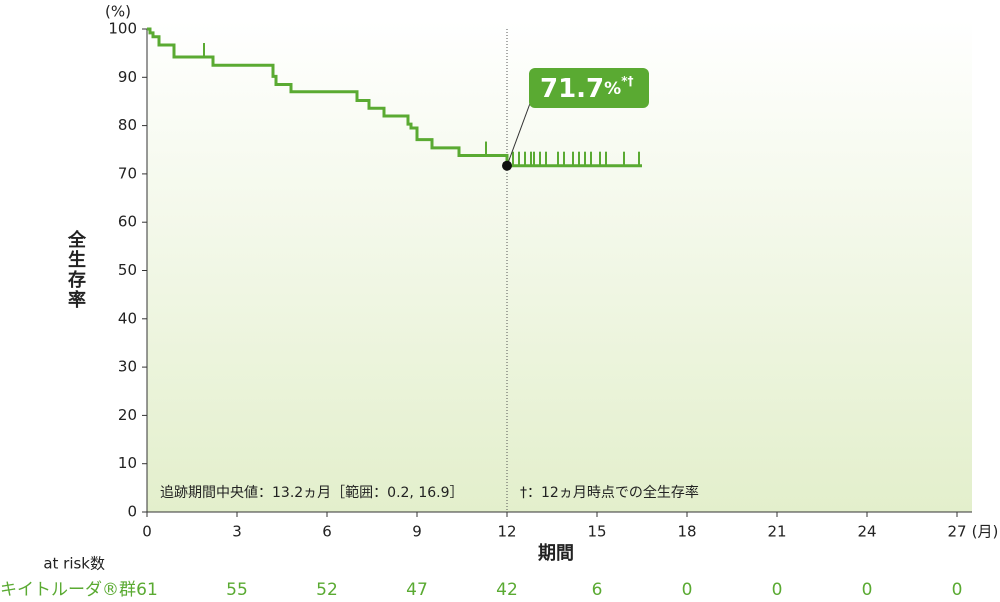 The width and height of the screenshot is (1000, 602). I want to click on at-risk-value: 6, so click(597, 590).